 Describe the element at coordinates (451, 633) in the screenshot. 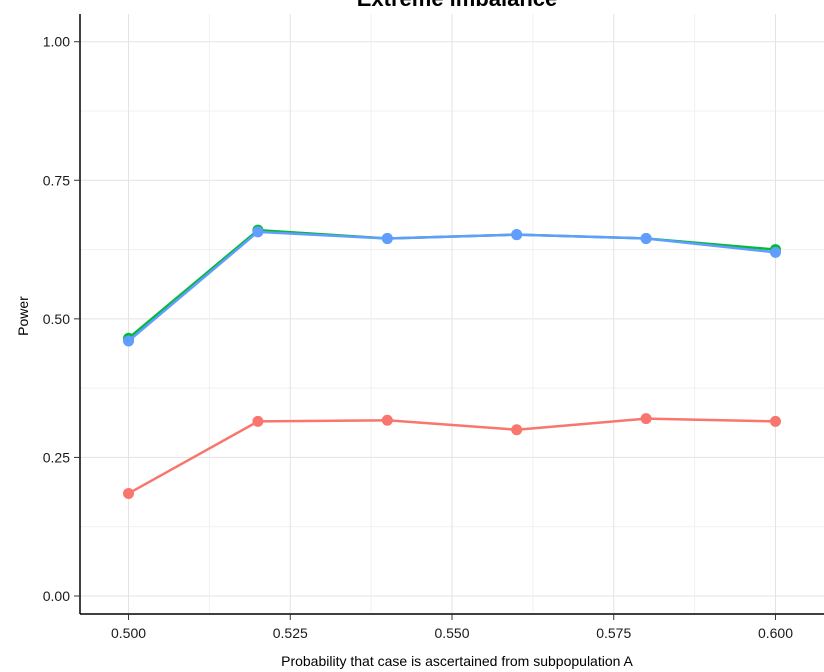

I see `x-tick-label: 0.550` at that location.